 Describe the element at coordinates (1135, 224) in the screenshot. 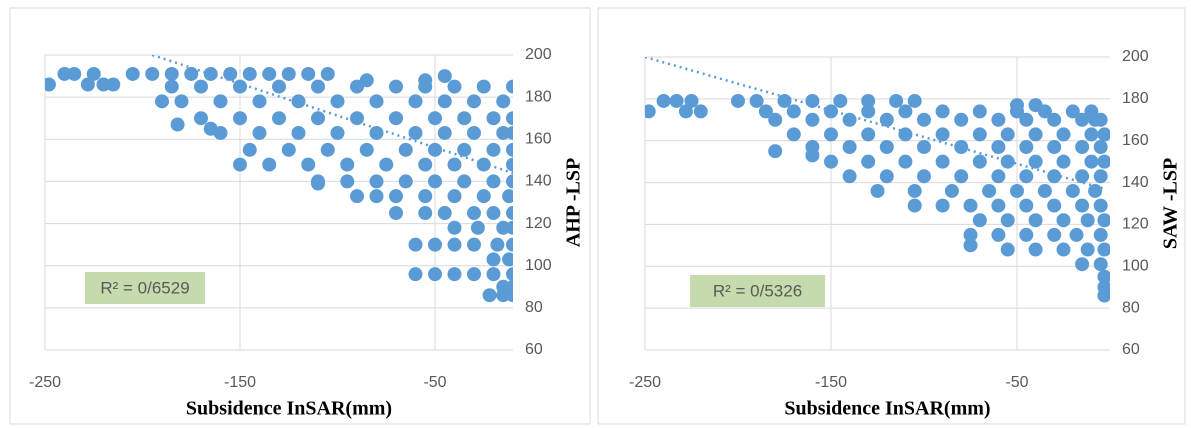

I see `y-tick-label: 120` at that location.